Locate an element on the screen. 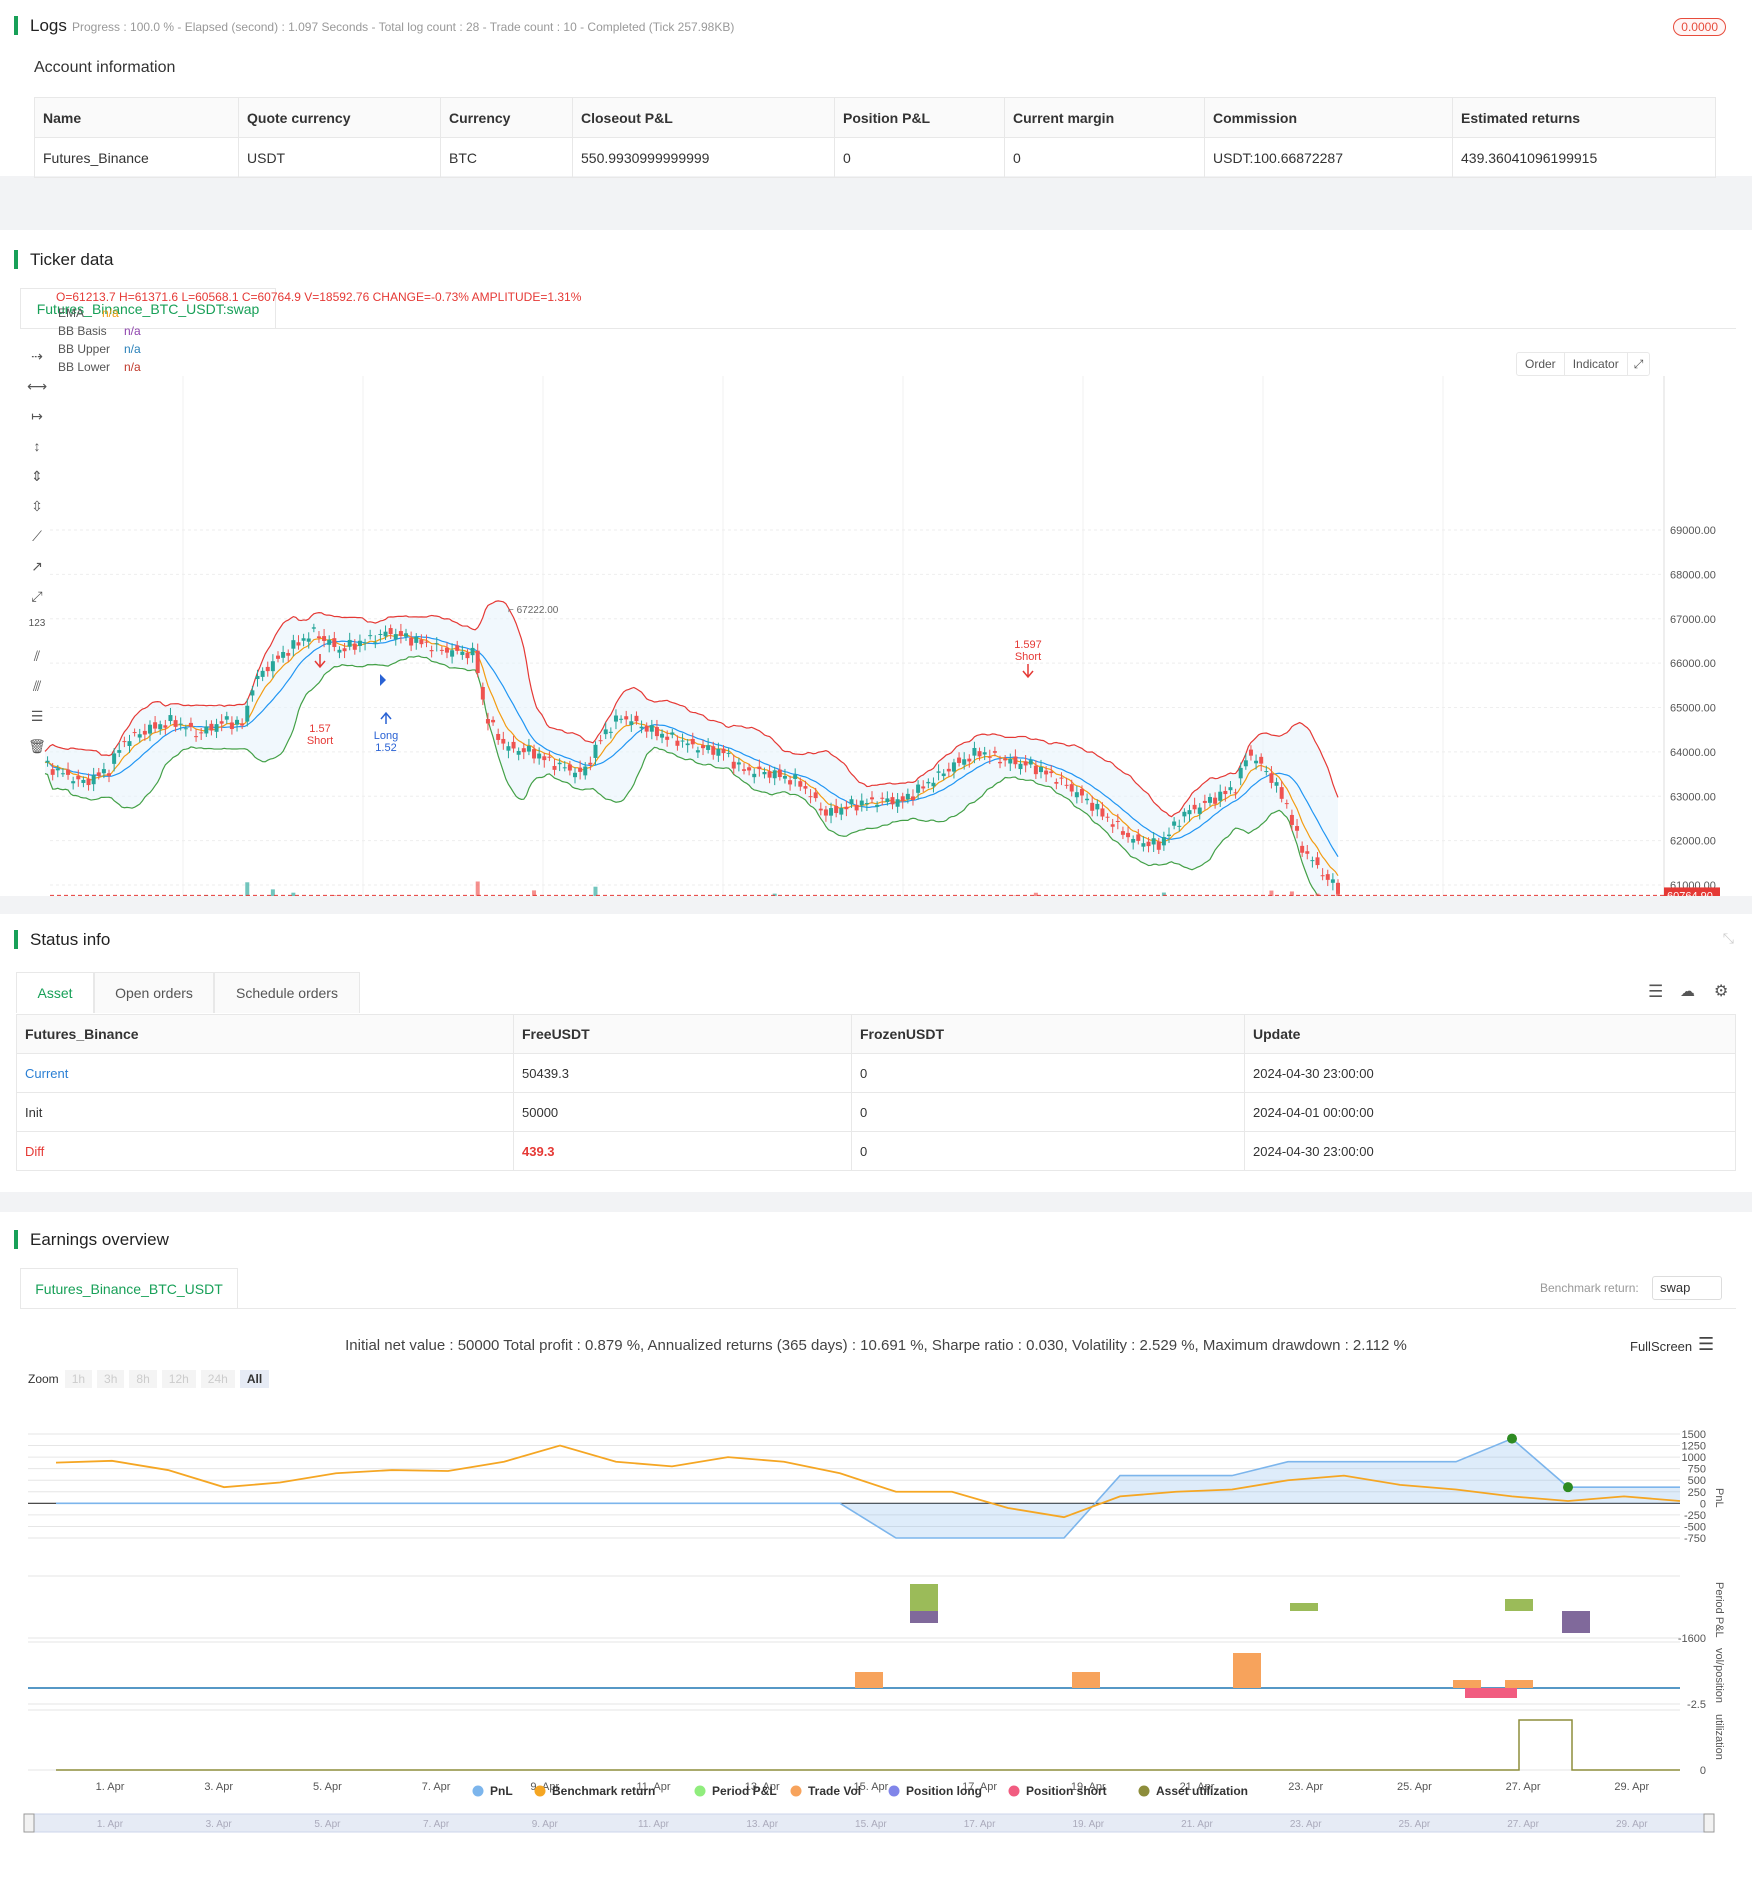  vertical-ray-tool-icon: ⇳ is located at coordinates (37, 506).